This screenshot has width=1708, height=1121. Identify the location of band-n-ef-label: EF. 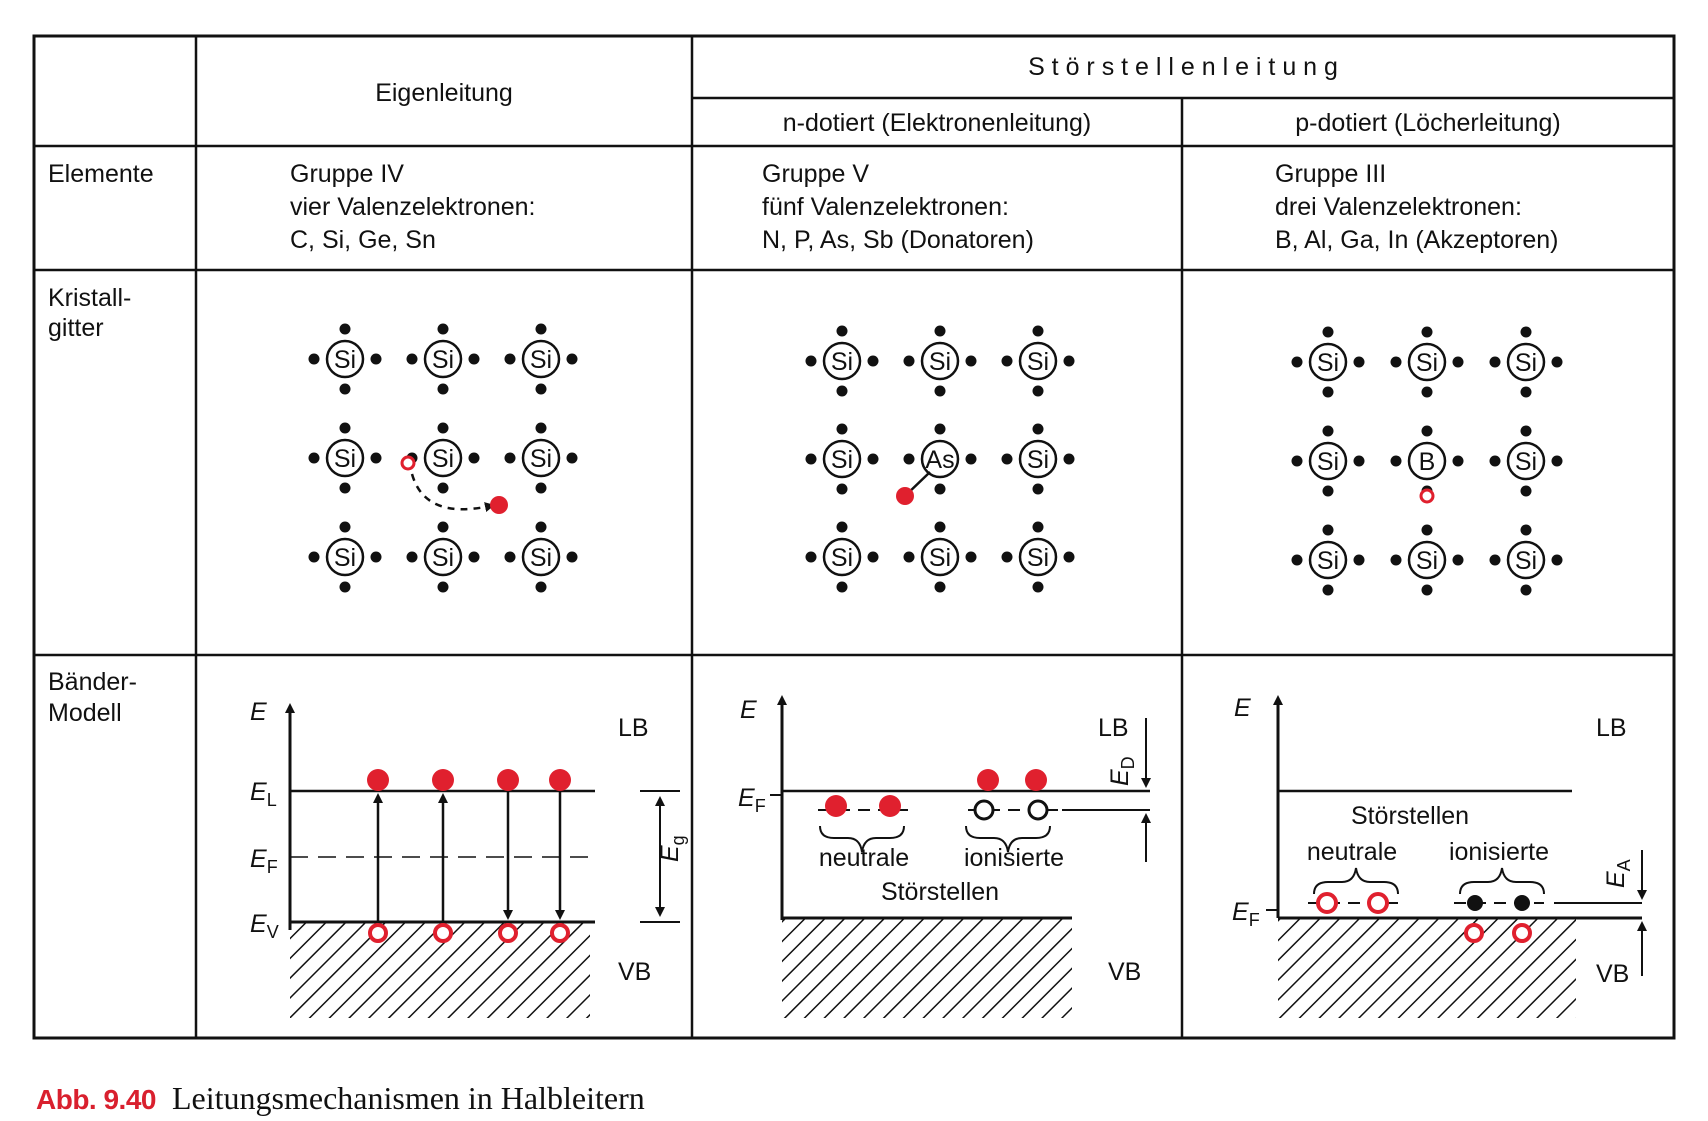
(752, 800).